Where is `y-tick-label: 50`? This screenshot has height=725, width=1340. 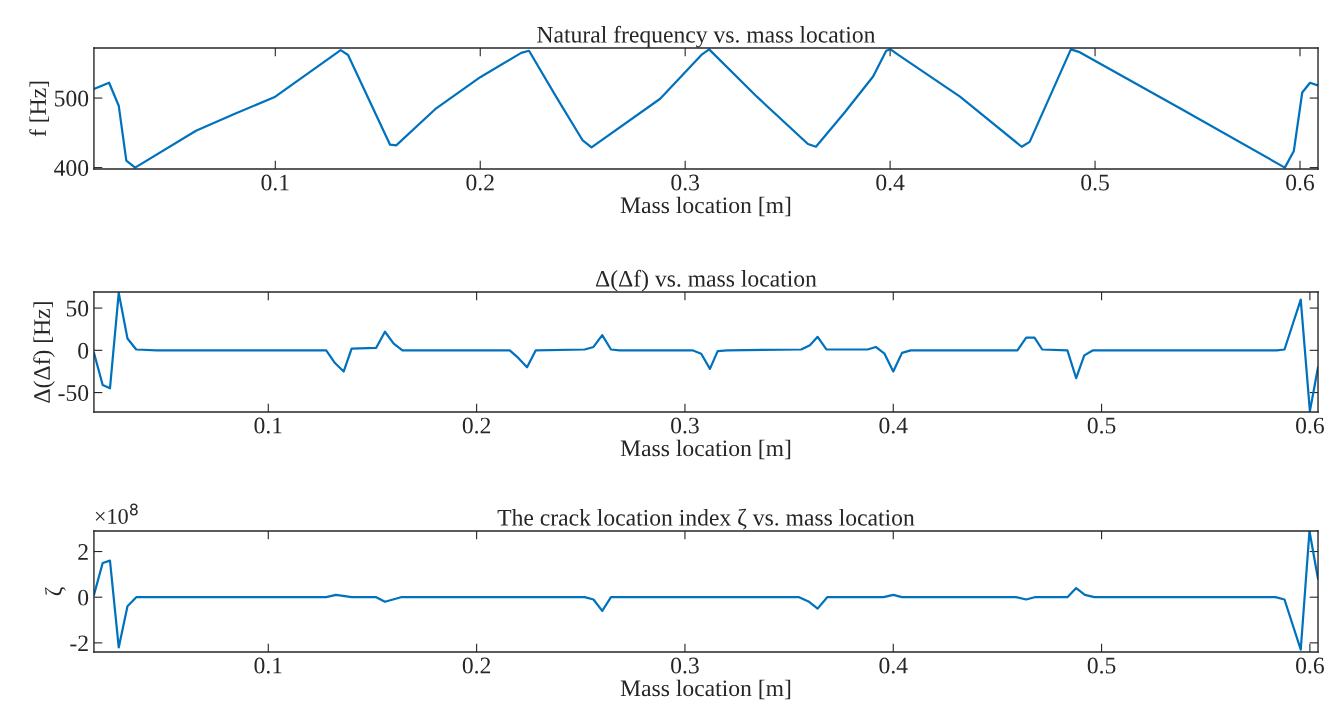
y-tick-label: 50 is located at coordinates (77, 308).